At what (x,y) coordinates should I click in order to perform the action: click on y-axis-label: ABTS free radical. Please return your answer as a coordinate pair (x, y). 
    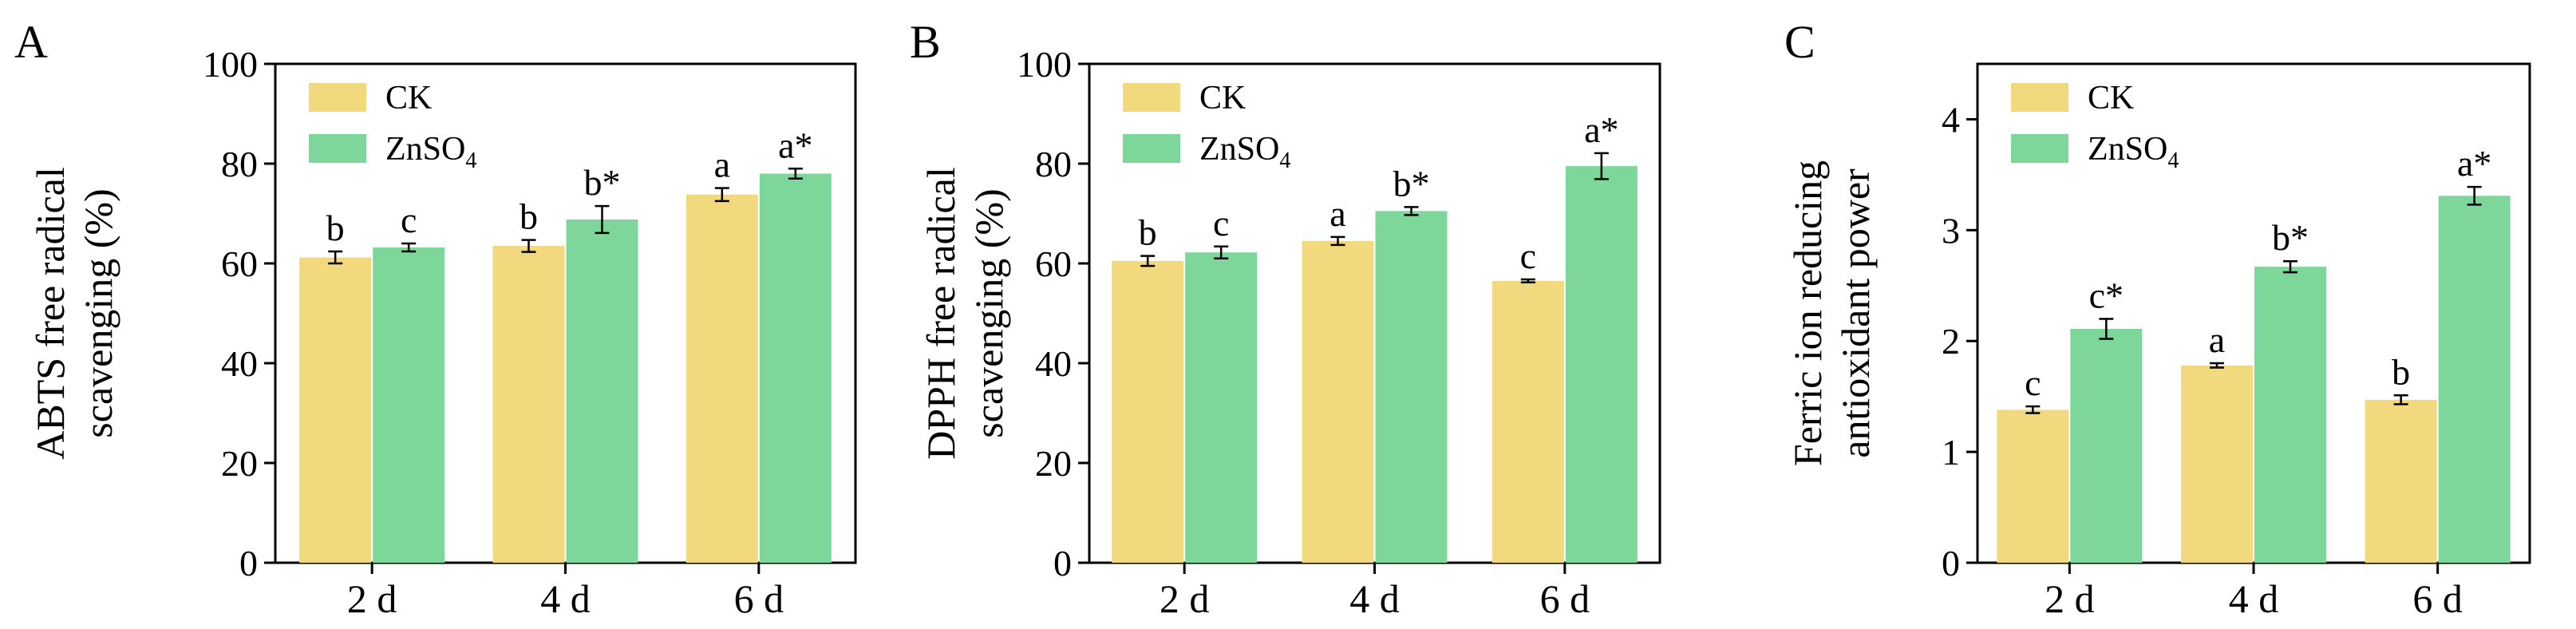
    Looking at the image, I should click on (50, 313).